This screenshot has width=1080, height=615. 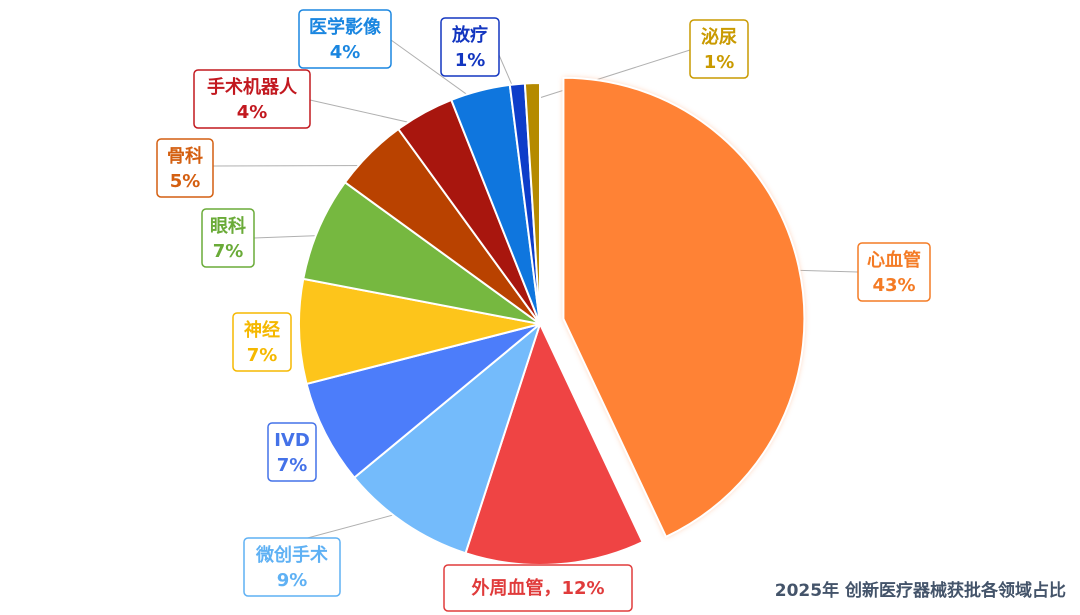 I want to click on data-label-value: 43%, so click(x=893, y=285).